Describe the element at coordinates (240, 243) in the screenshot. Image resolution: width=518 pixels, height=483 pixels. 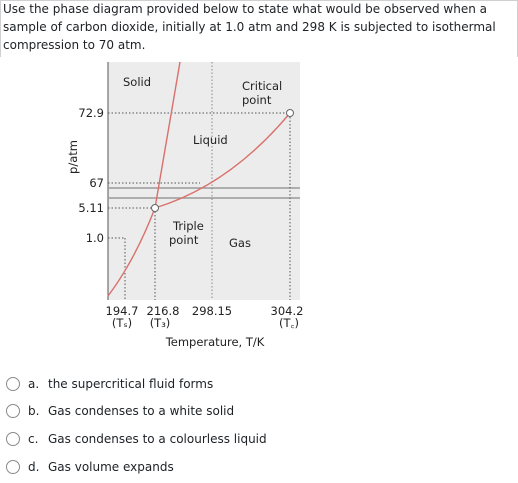
I see `region-label: Gas` at that location.